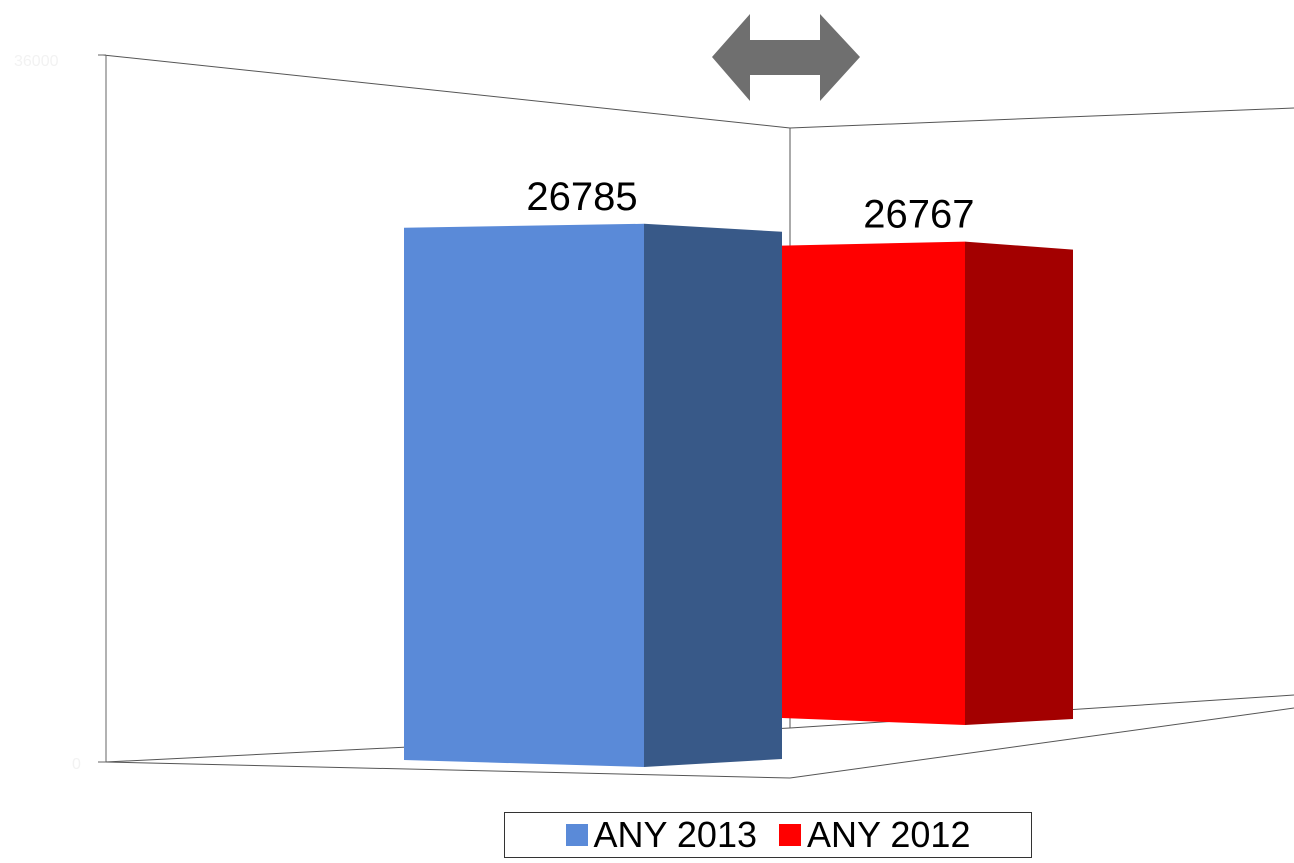  What do you see at coordinates (918, 215) in the screenshot?
I see `data-label-series-2: 26767` at bounding box center [918, 215].